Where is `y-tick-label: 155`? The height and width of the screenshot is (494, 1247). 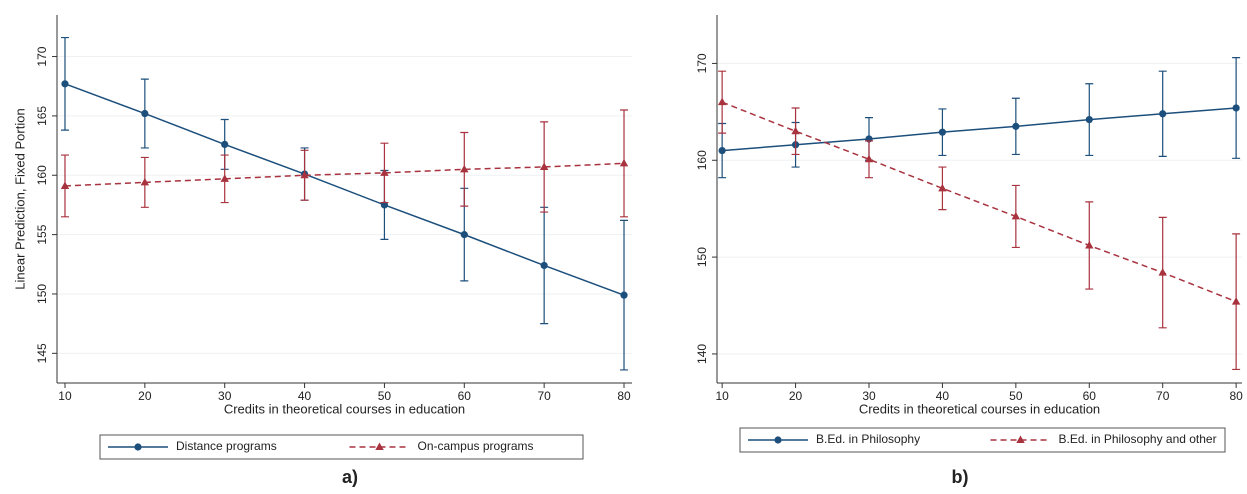
y-tick-label: 155 is located at coordinates (42, 234).